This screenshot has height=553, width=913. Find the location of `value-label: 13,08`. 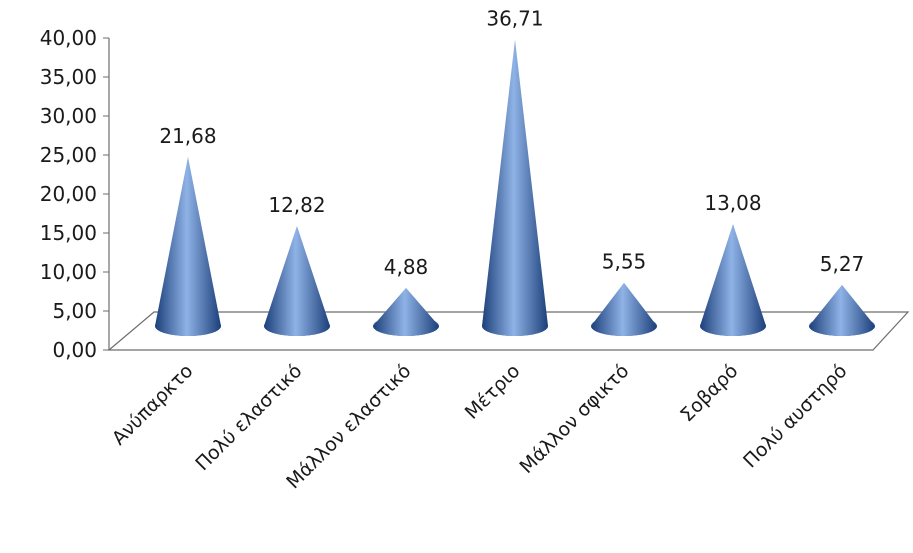

value-label: 13,08 is located at coordinates (732, 203).